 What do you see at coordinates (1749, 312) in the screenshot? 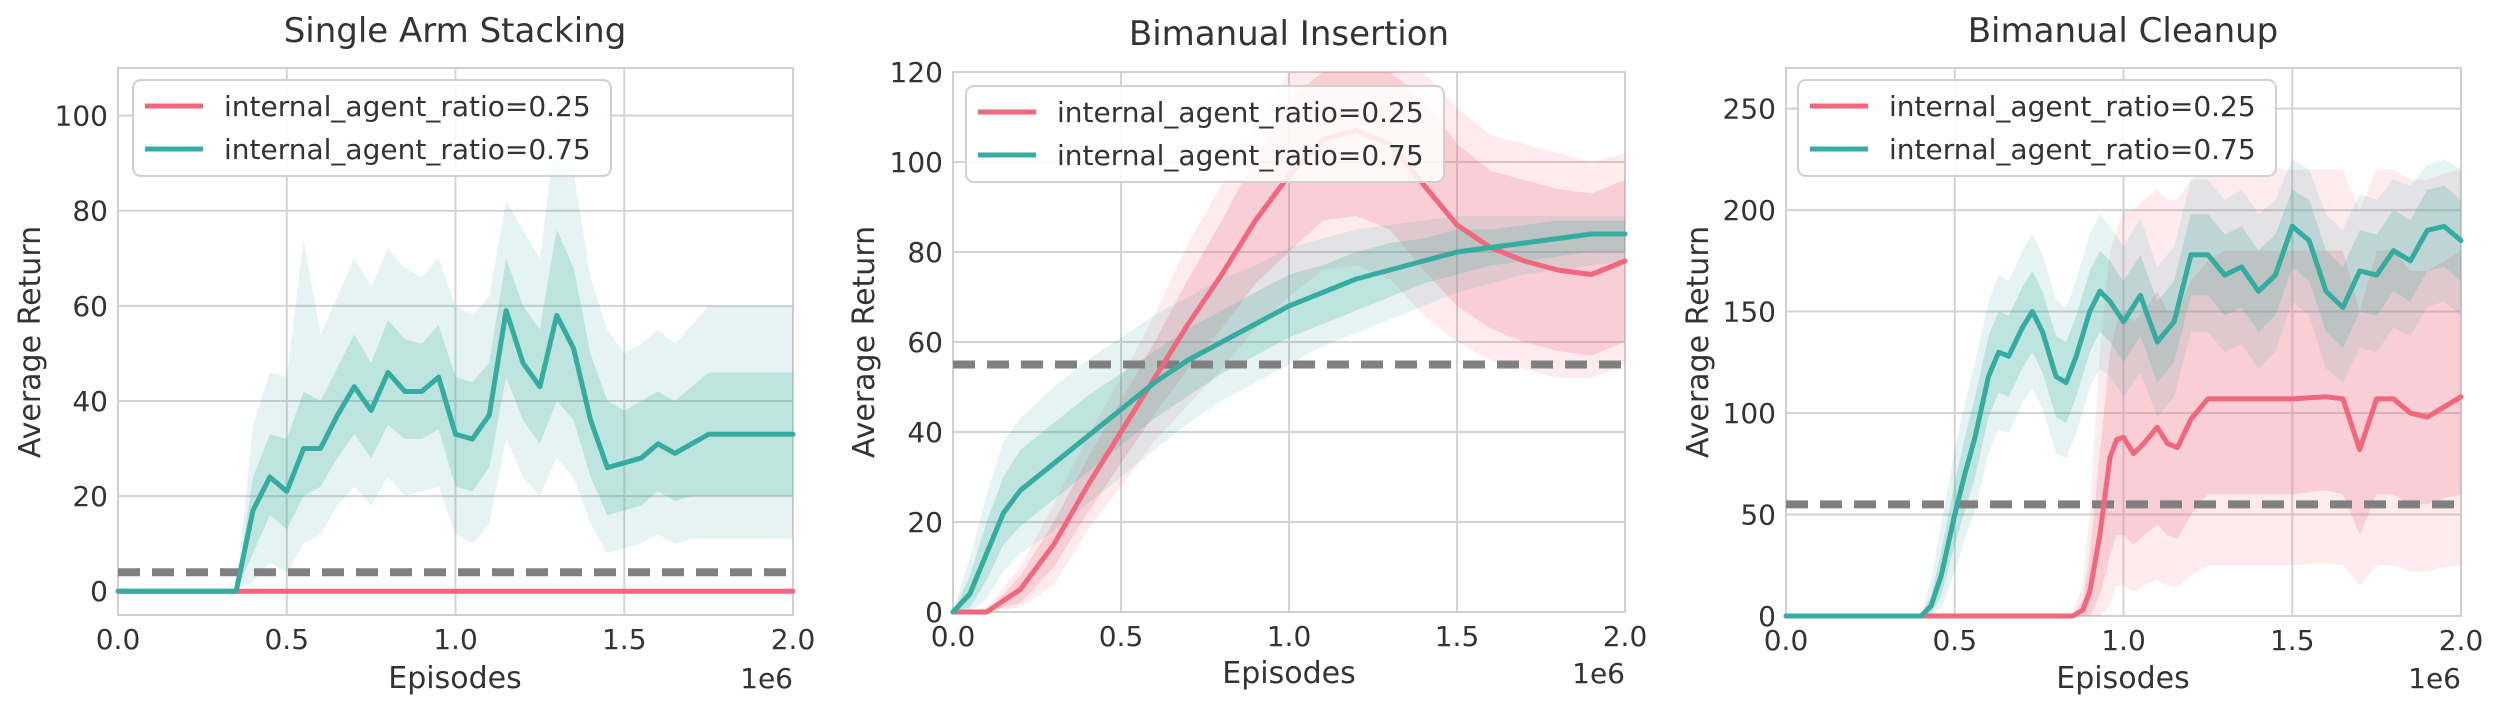
I see `y-tick-label: 150` at bounding box center [1749, 312].